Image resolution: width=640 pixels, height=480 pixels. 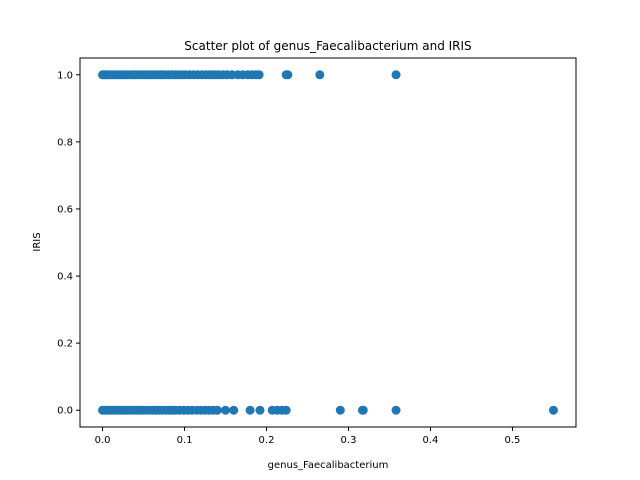 What do you see at coordinates (308, 436) in the screenshot?
I see `x-axis-ticks: 0.0 0.1 0.2 0.3 0.4 0.5` at bounding box center [308, 436].